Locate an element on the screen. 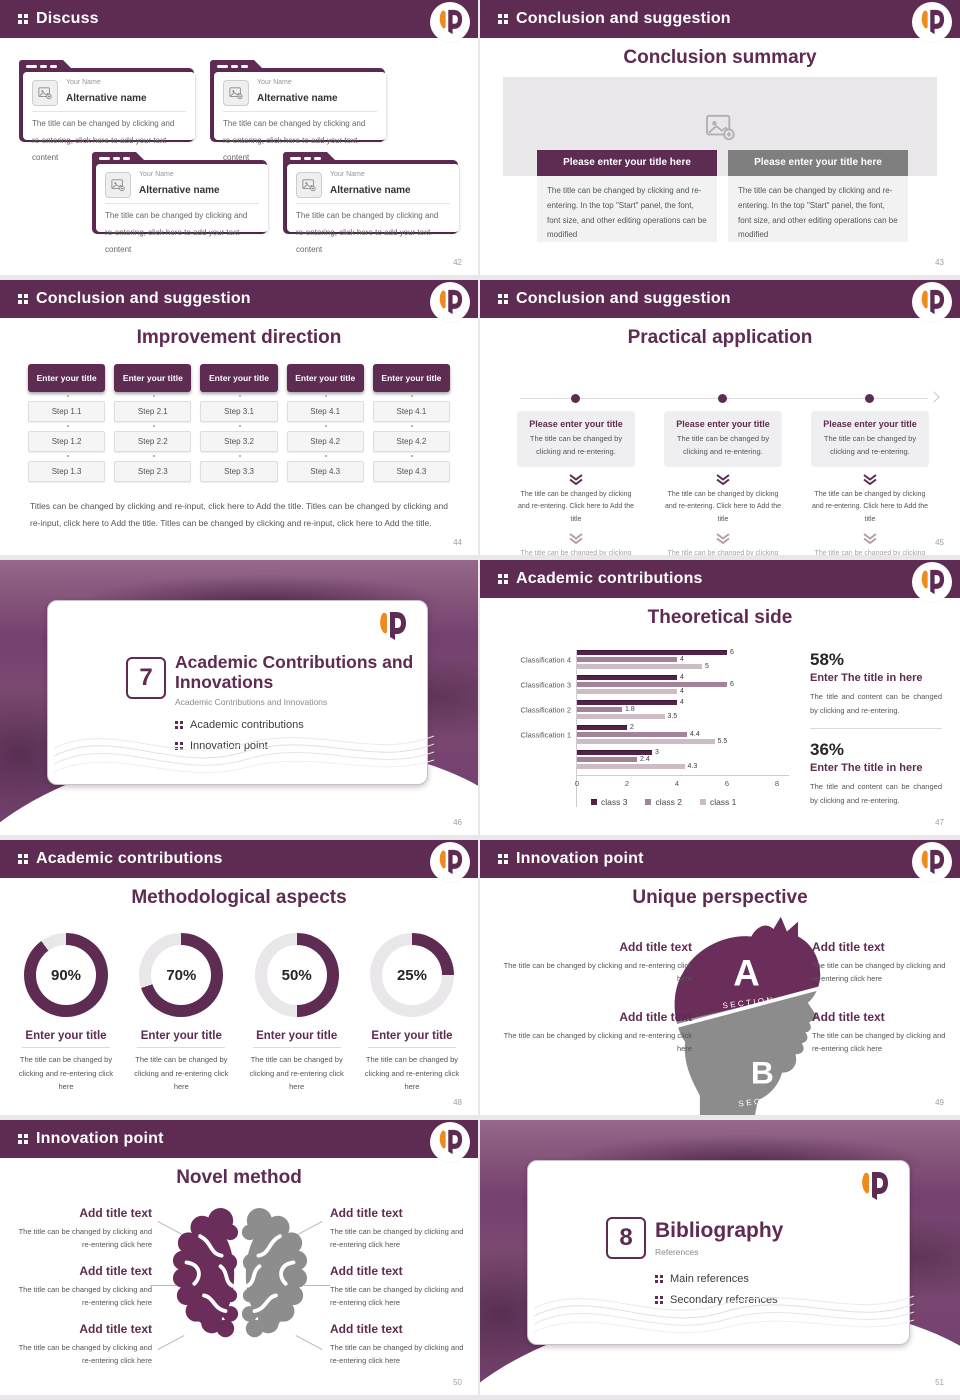 Image resolution: width=960 pixels, height=1400 pixels. section-subtitle: Academic Contributions and Innovations is located at coordinates (251, 702).